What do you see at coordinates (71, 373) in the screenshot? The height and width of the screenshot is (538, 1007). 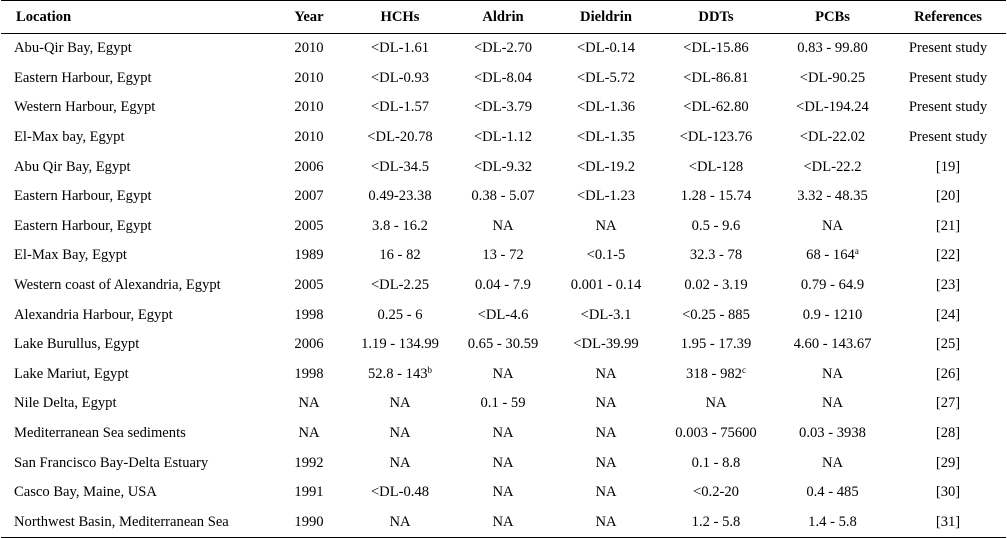 I see `cell-location-text: Lake Mariut, Egypt` at bounding box center [71, 373].